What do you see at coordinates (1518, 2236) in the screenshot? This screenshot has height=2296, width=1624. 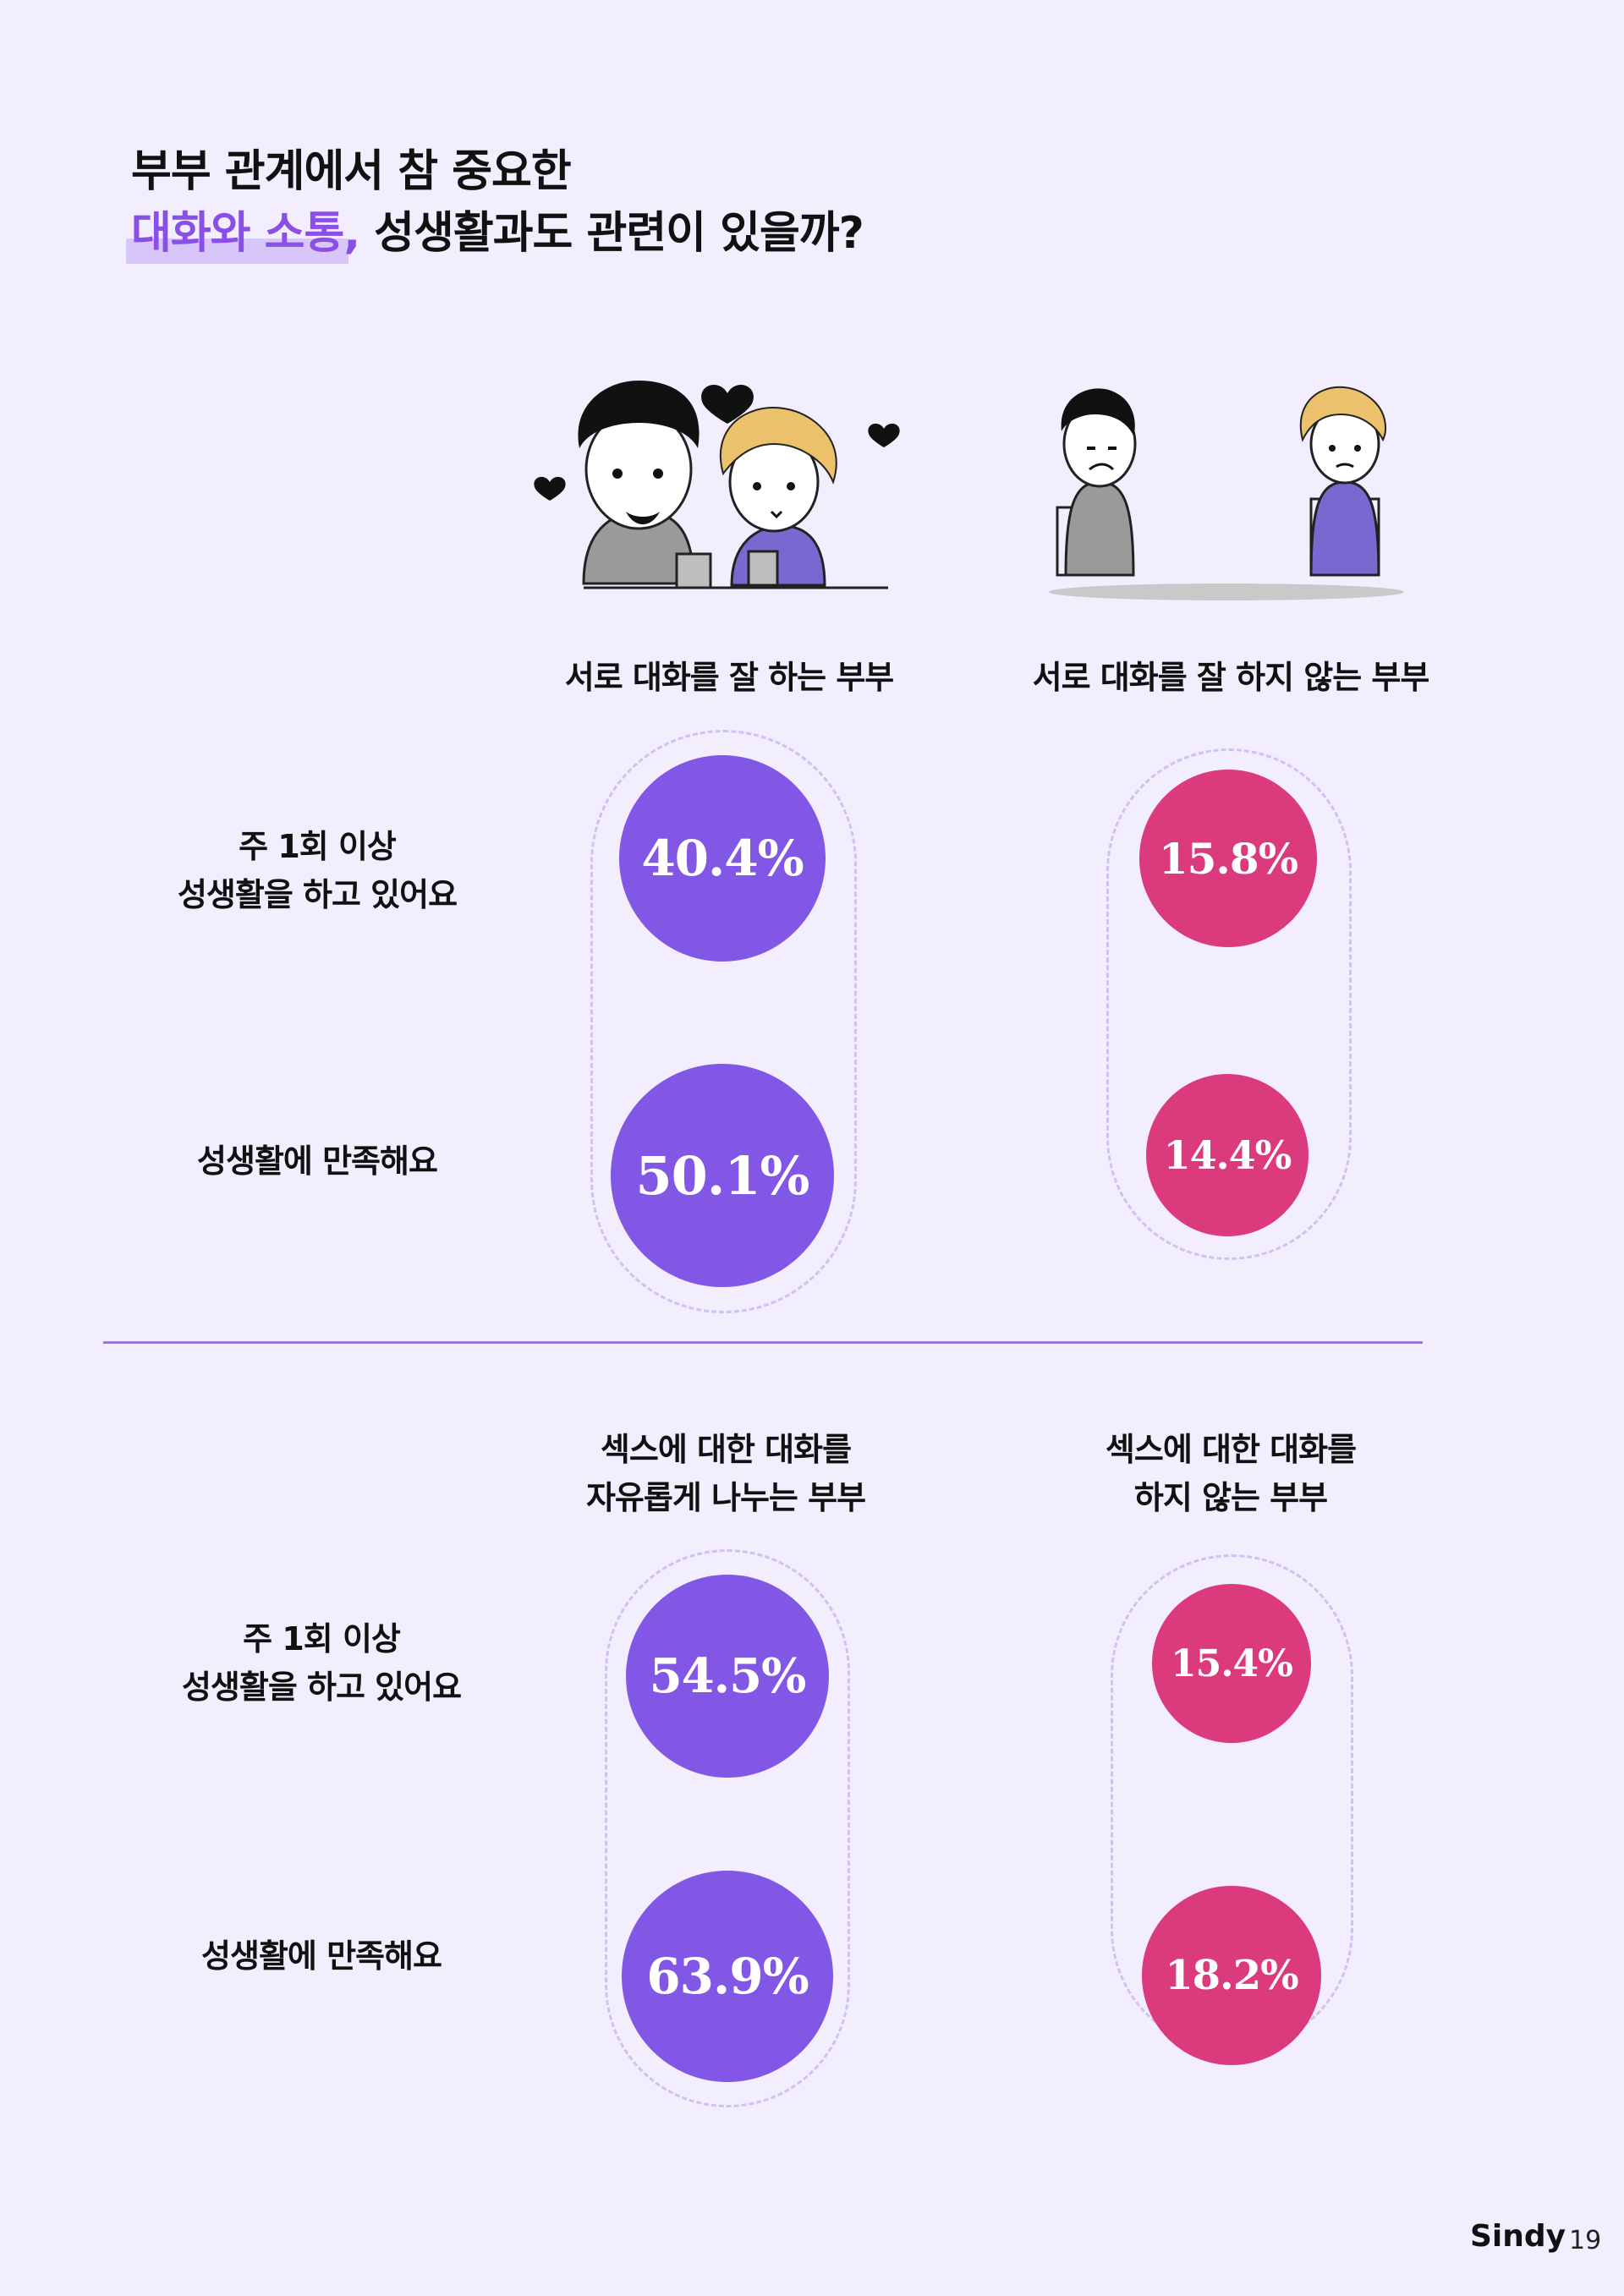 I see `brand-logo: Sindy` at bounding box center [1518, 2236].